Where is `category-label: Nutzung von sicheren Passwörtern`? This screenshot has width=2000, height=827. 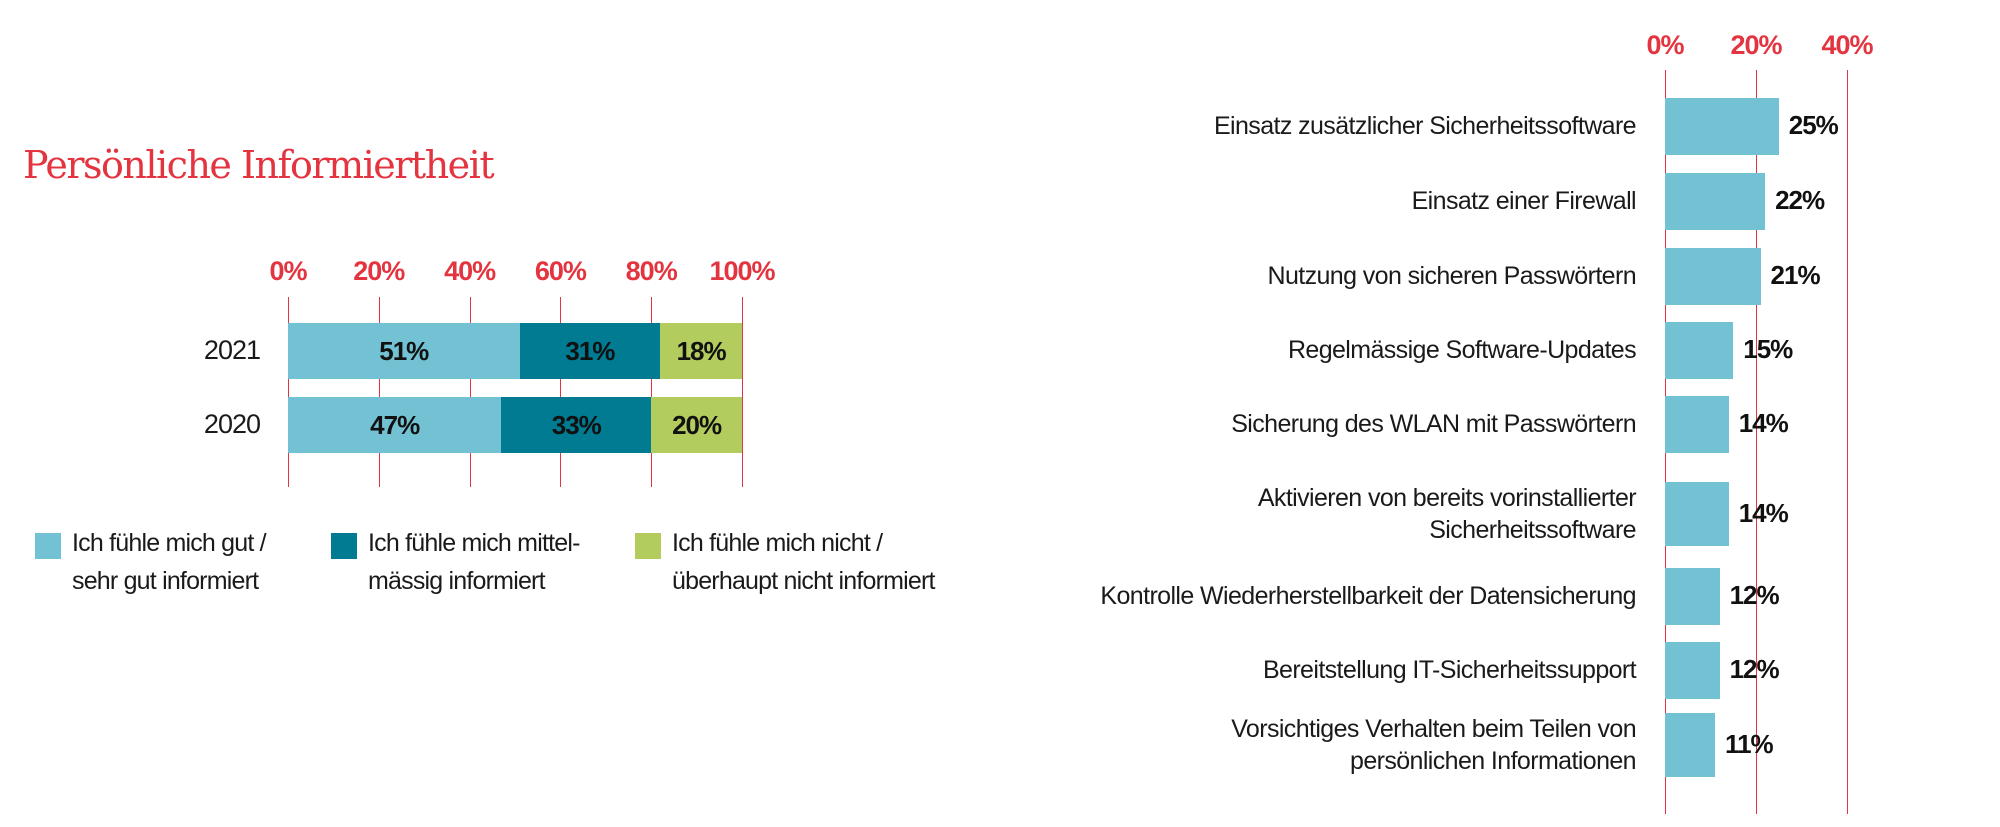
category-label: Nutzung von sicheren Passwörtern is located at coordinates (1452, 276).